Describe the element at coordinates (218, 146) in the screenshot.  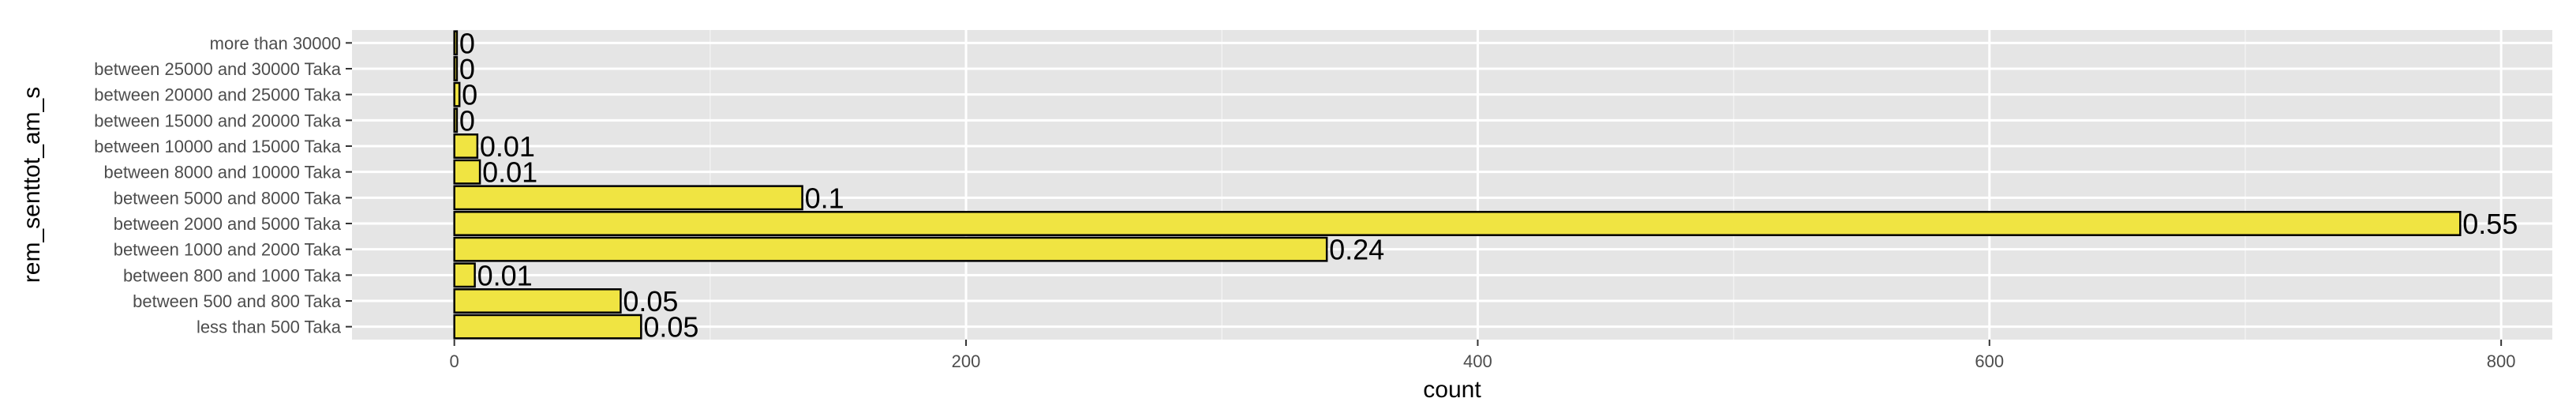
I see `y-tick-label-7: between 10000 and 15000 Taka` at that location.